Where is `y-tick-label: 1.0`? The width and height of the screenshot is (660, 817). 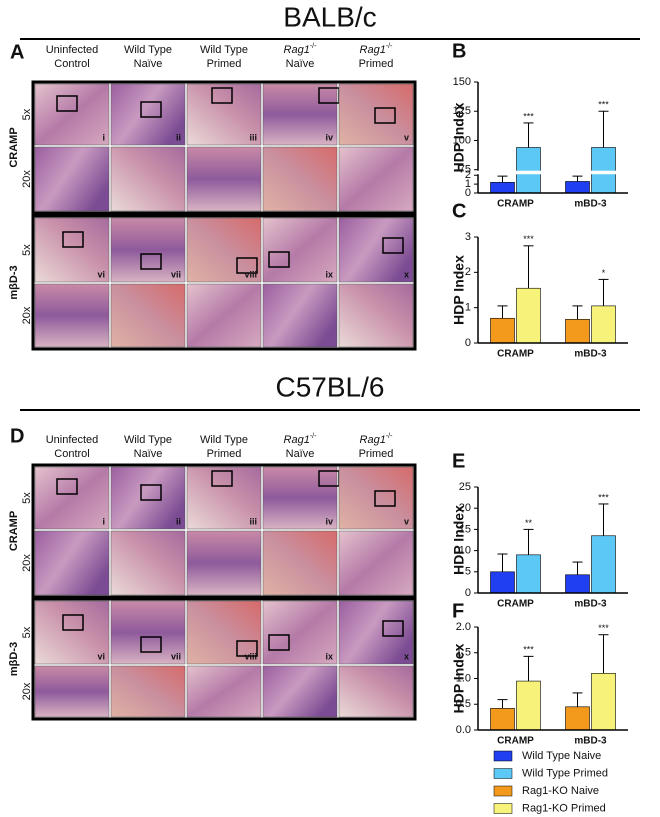 y-tick-label: 1.0 is located at coordinates (463, 678).